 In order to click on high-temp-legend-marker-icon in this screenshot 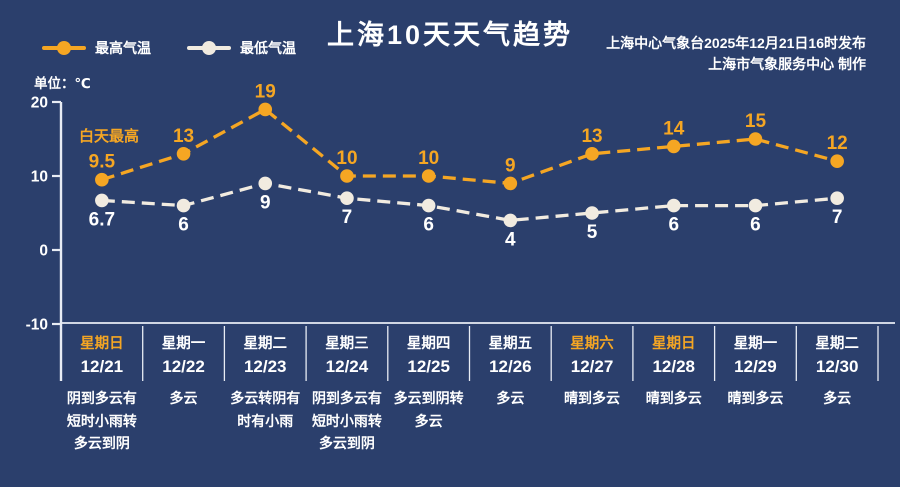, I will do `click(64, 48)`.